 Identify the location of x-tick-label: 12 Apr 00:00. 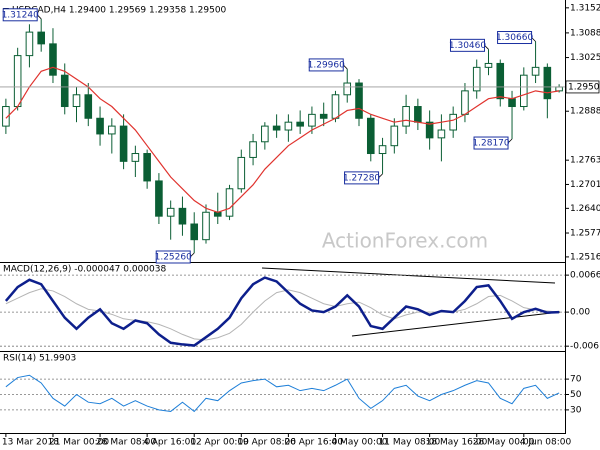
(219, 443).